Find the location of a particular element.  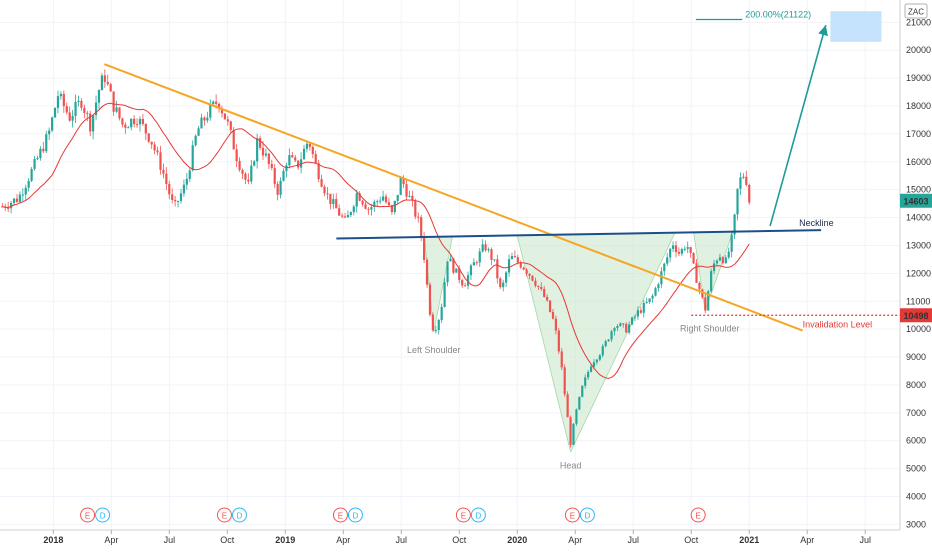

y-tick-label: 20000 is located at coordinates (918, 50).